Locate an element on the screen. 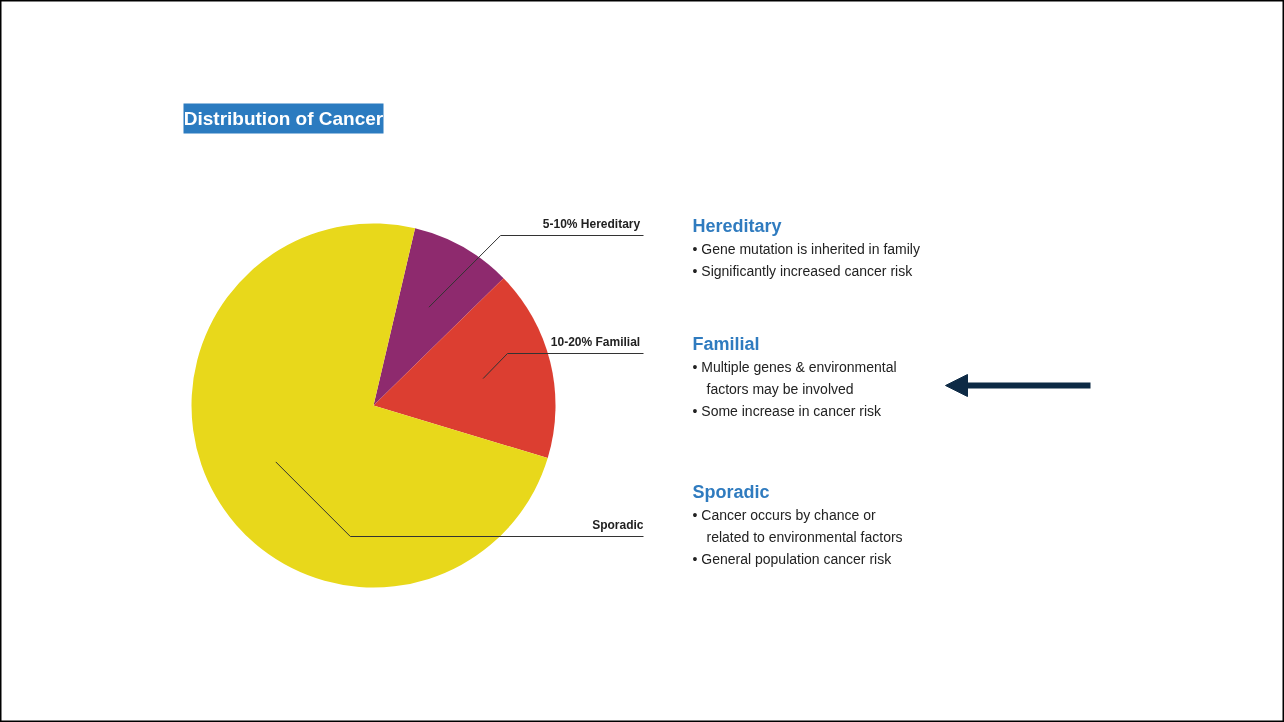  text: Hereditary is located at coordinates (737, 225).